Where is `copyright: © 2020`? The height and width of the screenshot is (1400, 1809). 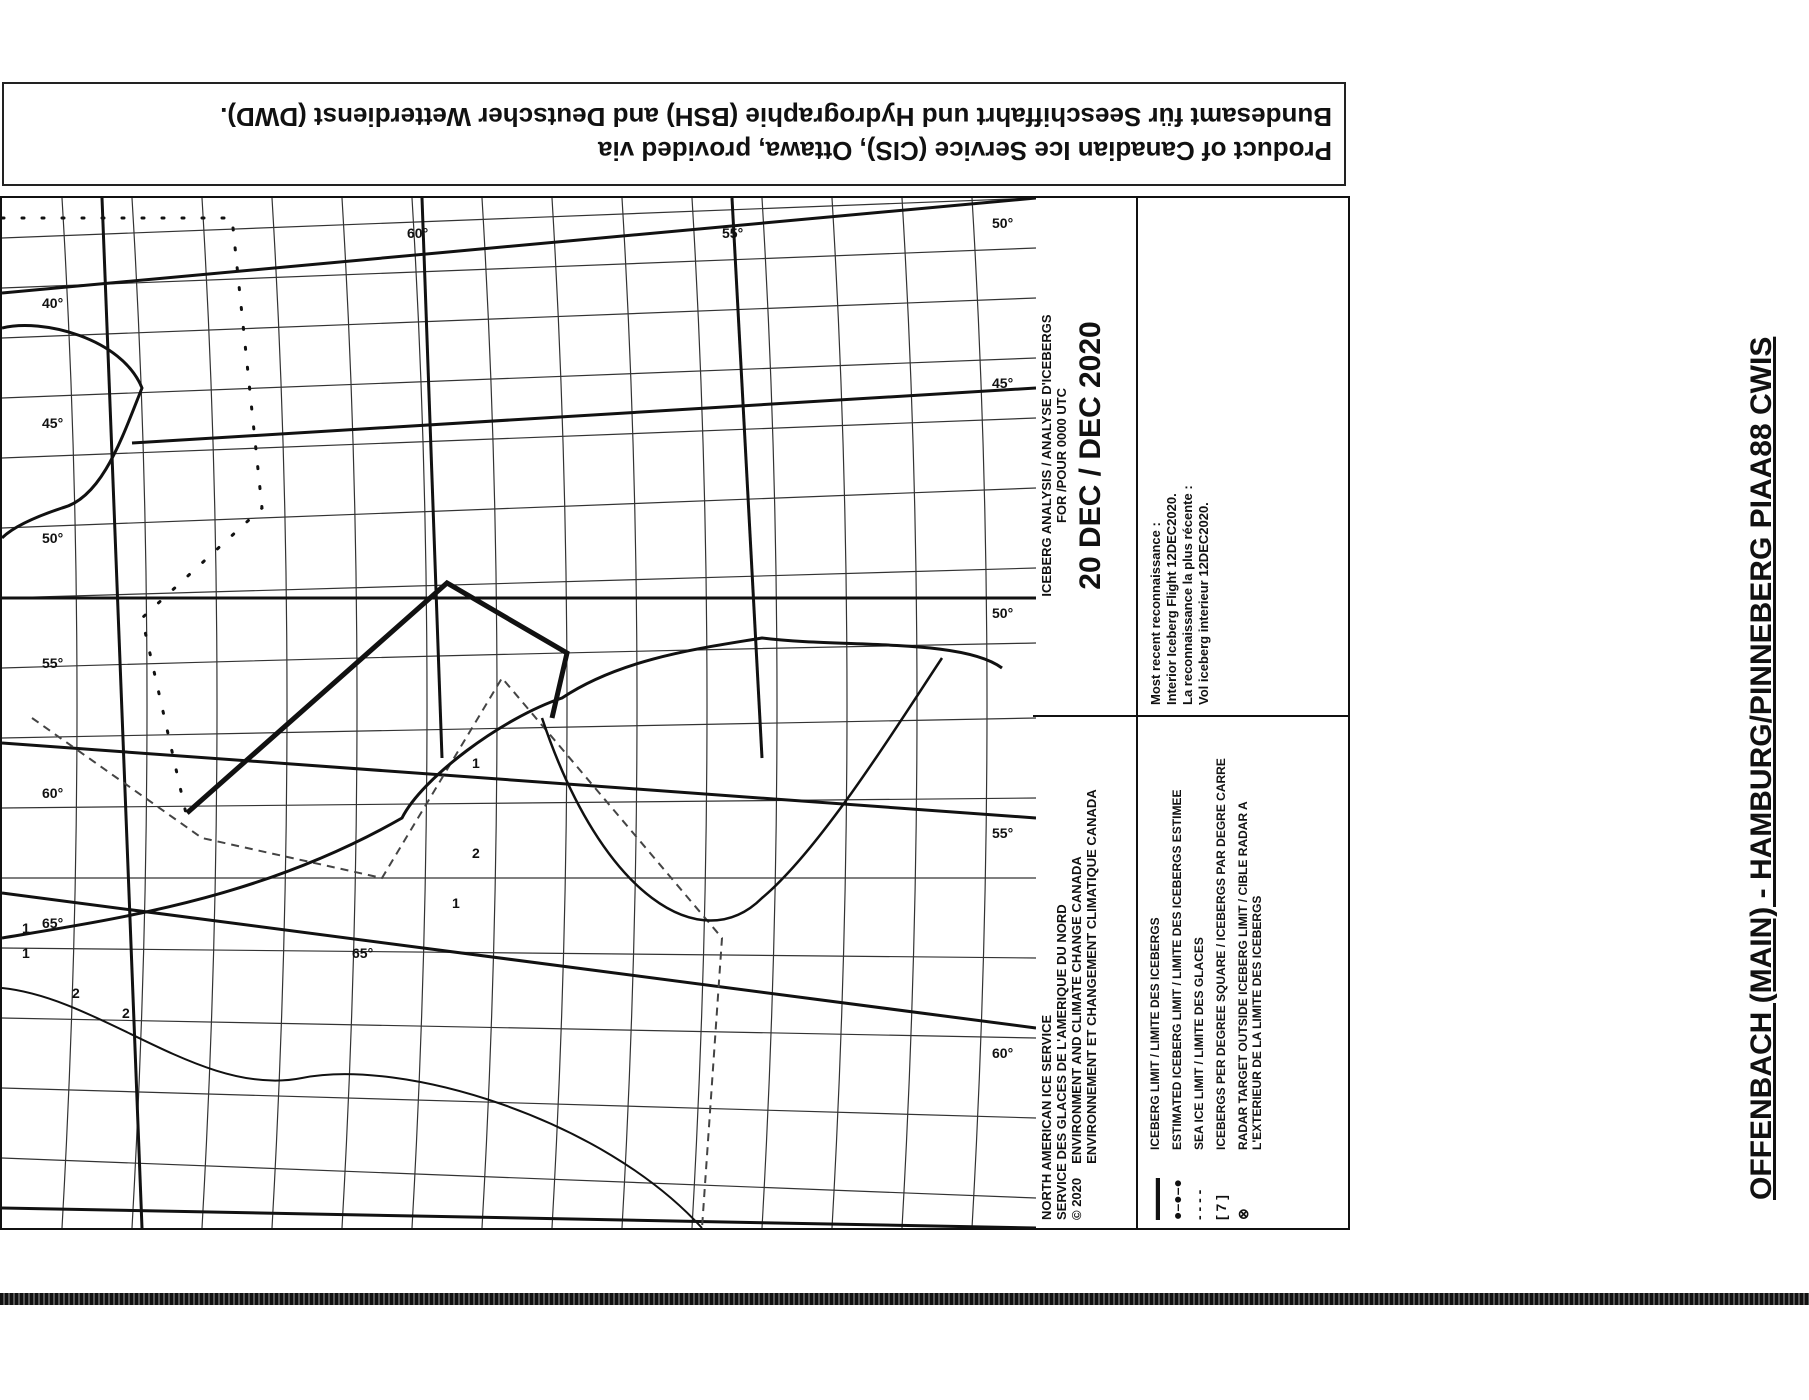
copyright: © 2020 is located at coordinates (1076, 1198).